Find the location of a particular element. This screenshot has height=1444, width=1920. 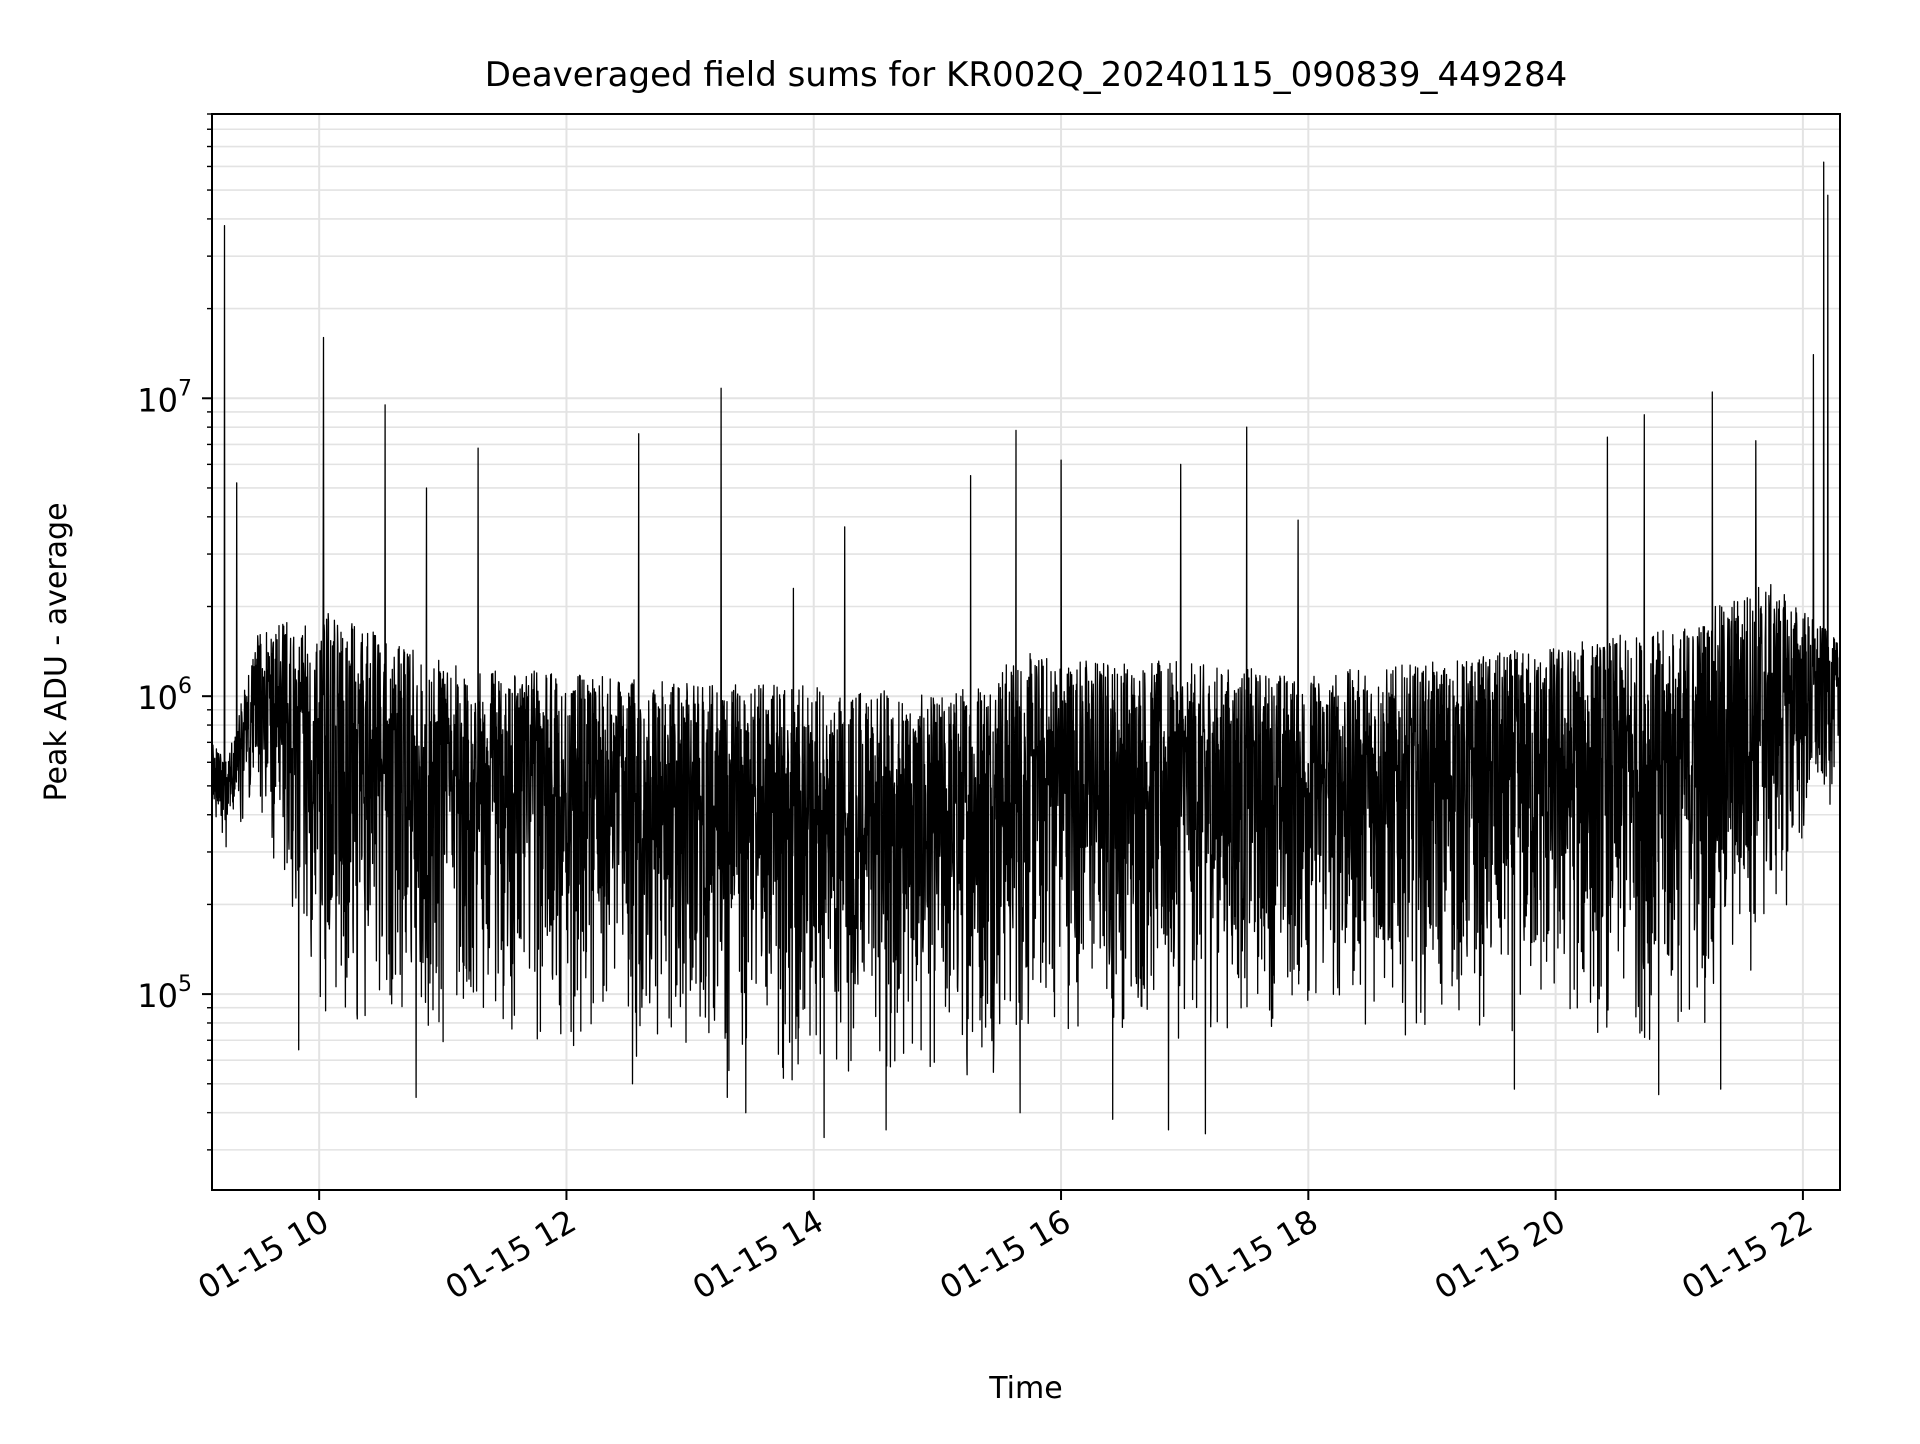

x-tick-label: 01-15 22 is located at coordinates (1747, 1254).